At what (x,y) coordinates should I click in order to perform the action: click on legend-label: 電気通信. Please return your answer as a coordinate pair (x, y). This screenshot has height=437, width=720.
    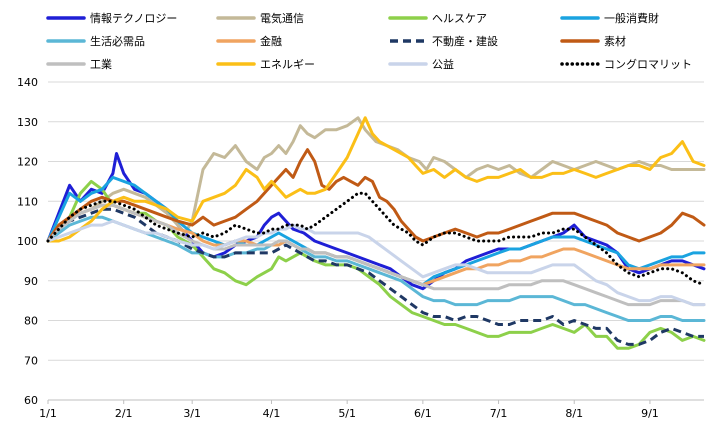
    Looking at the image, I should click on (282, 18).